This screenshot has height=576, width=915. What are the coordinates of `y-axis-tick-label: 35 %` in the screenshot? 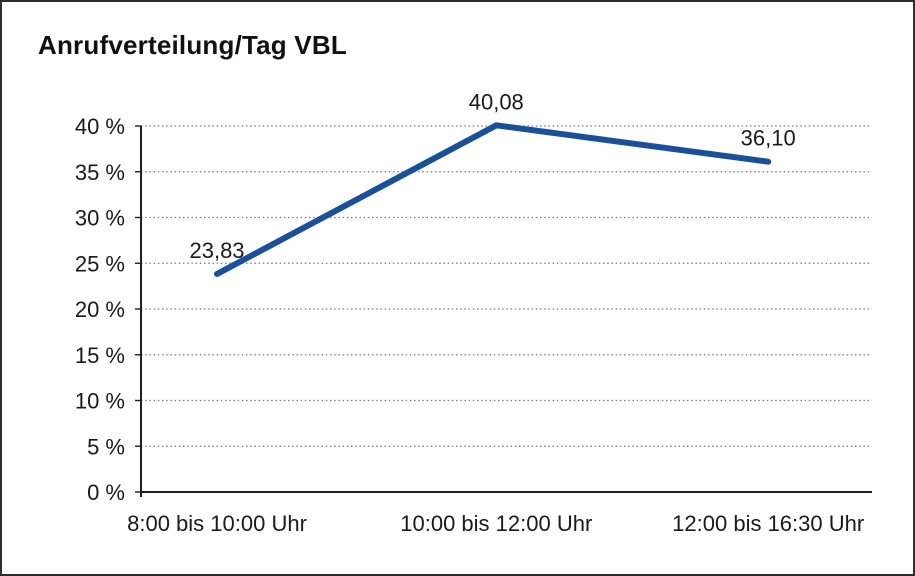 It's located at (100, 172).